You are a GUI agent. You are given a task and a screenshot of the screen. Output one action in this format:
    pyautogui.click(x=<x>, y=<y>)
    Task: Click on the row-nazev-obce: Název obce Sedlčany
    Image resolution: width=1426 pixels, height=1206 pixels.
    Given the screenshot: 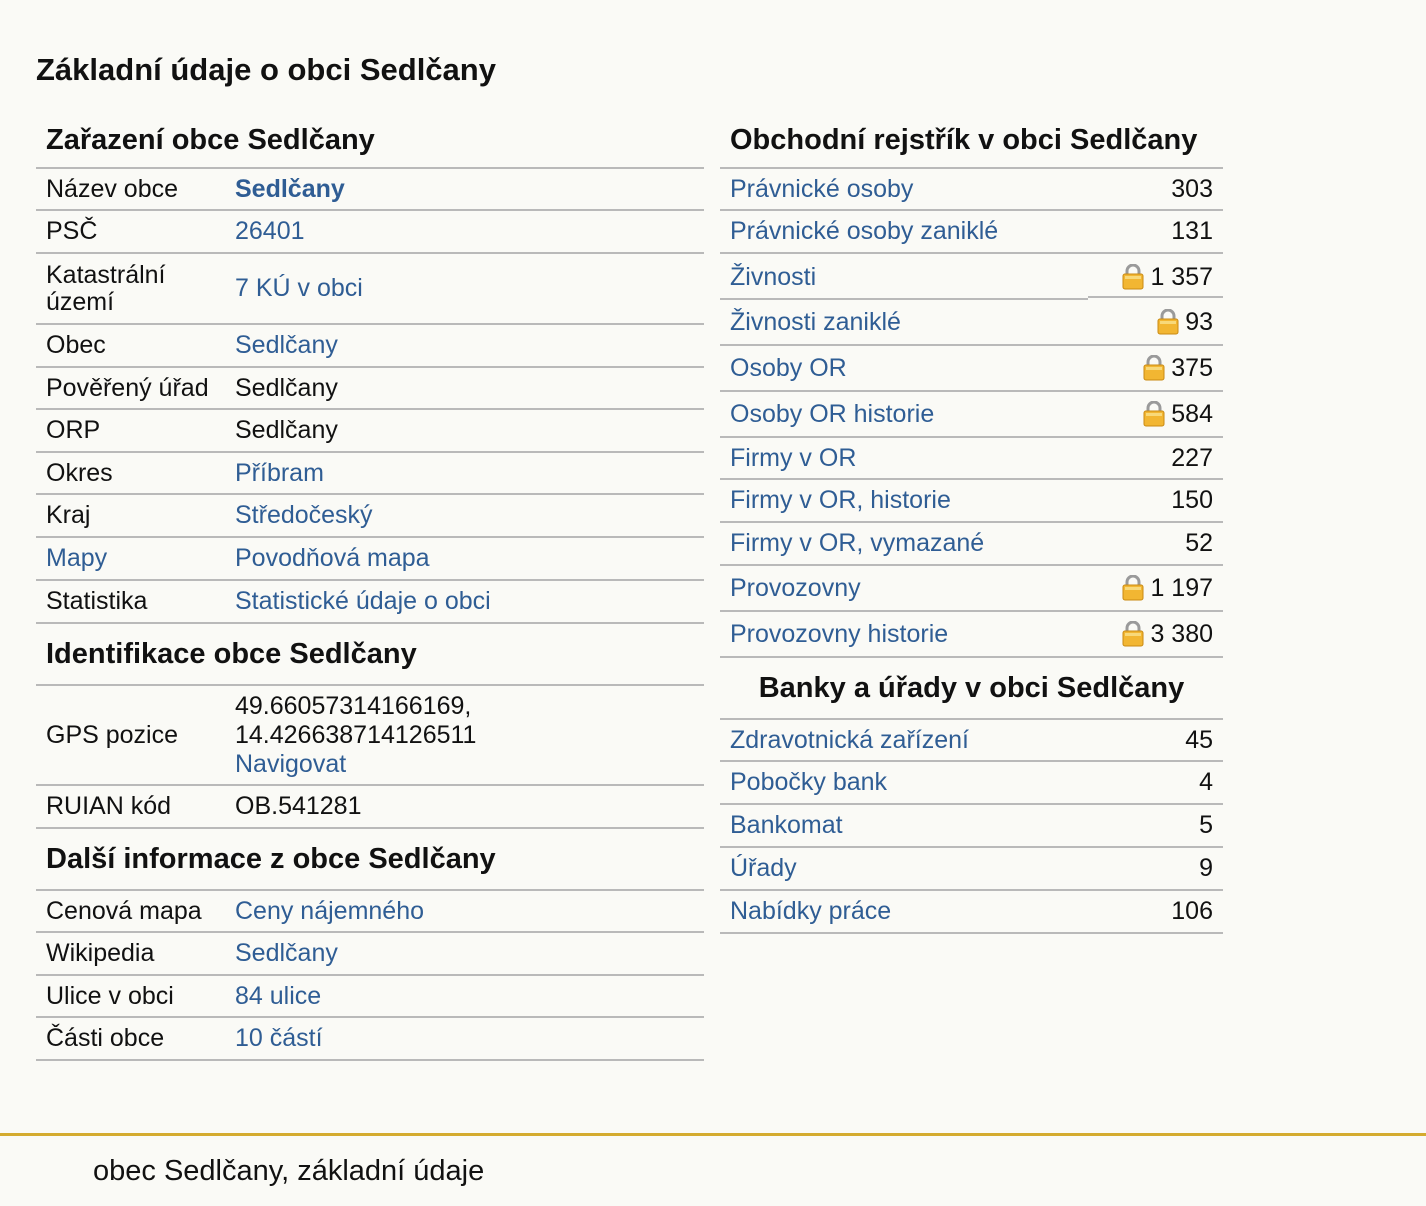 What is the action you would take?
    pyautogui.click(x=370, y=190)
    